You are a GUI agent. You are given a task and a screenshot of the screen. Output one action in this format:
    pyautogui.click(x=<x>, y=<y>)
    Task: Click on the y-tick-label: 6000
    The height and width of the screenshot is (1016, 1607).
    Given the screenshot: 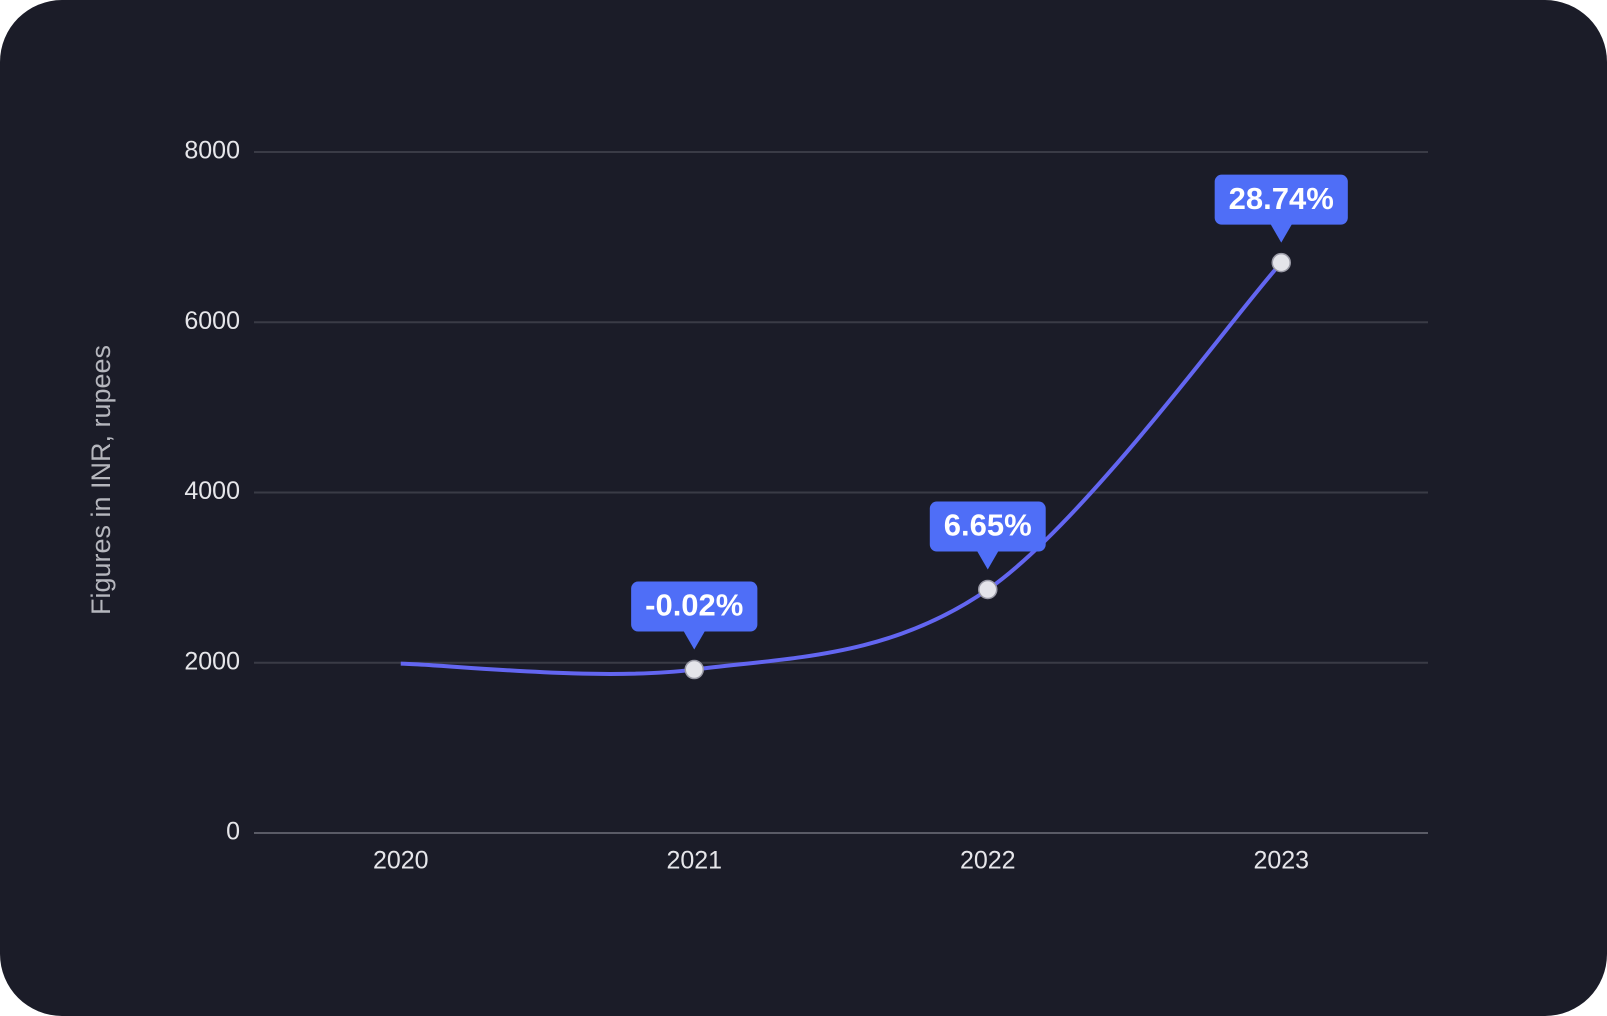 What is the action you would take?
    pyautogui.click(x=212, y=321)
    